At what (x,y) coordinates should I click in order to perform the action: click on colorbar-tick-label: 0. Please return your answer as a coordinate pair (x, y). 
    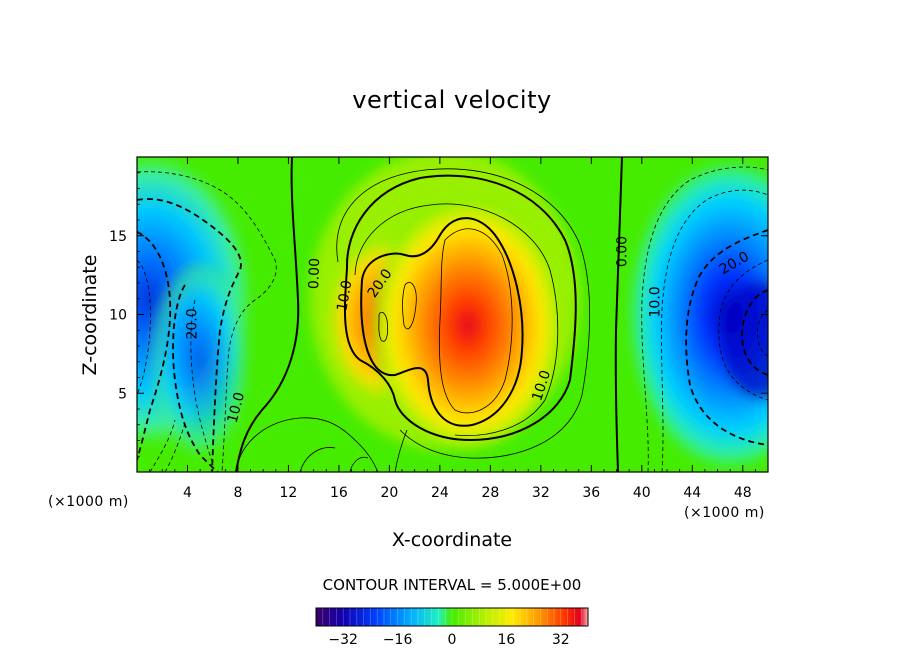
    Looking at the image, I should click on (452, 640).